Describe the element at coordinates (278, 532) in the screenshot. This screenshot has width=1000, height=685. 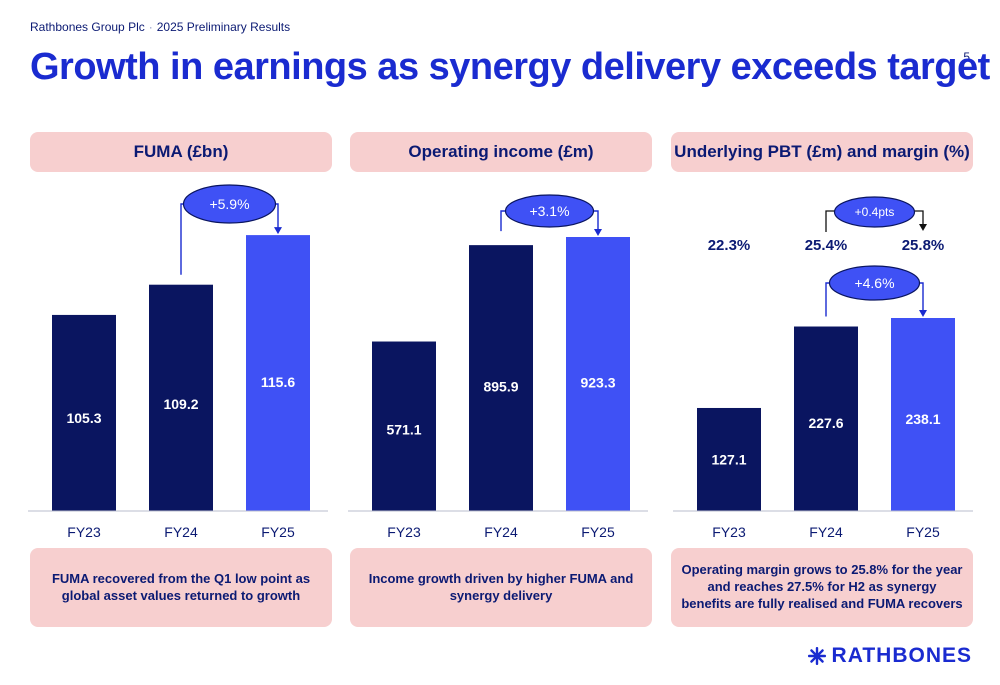
I see `category-label-0-2: FY25` at that location.